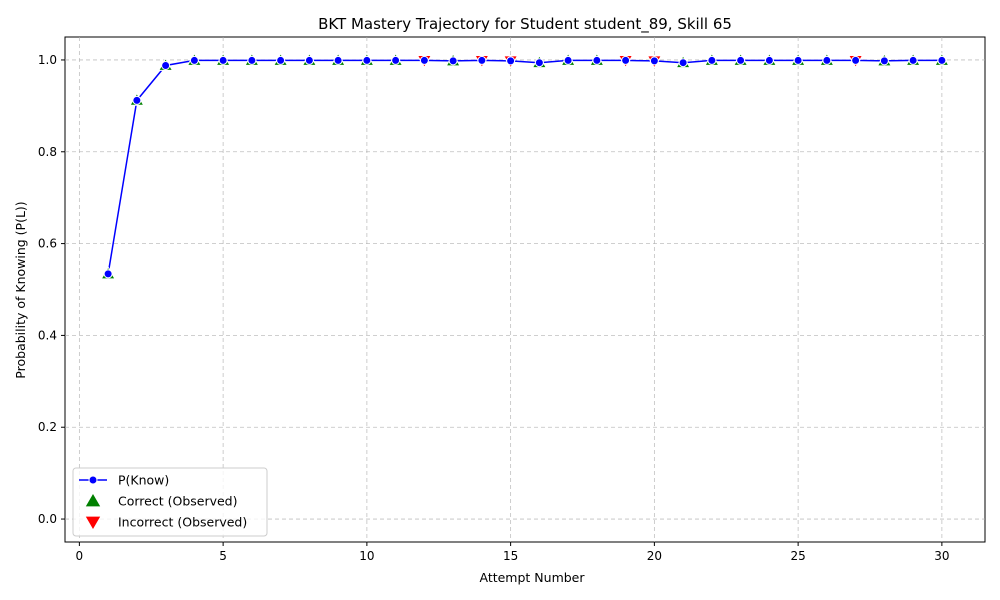 The width and height of the screenshot is (1000, 600). Describe the element at coordinates (178, 501) in the screenshot. I see `legend-label-correct: Correct (Observed)` at that location.